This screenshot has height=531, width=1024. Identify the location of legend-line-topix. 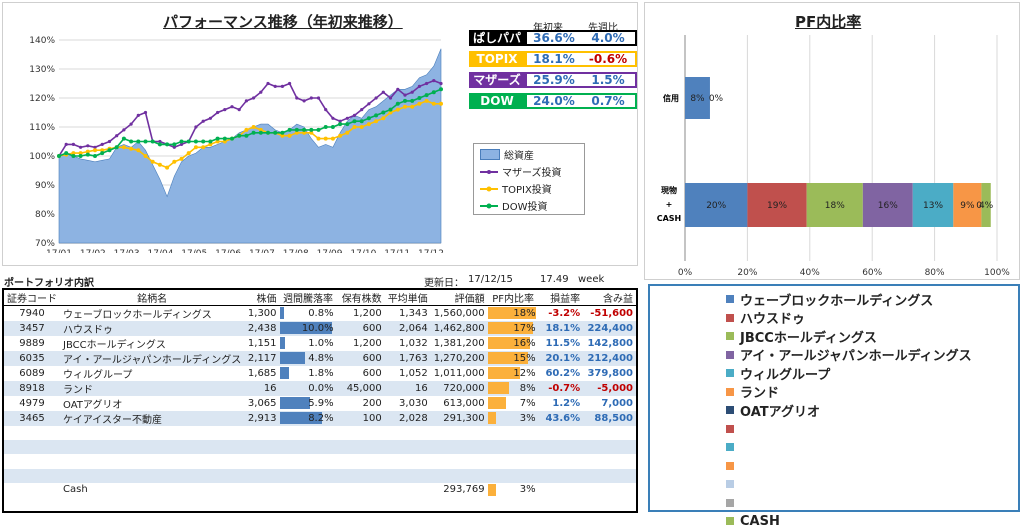
(489, 188).